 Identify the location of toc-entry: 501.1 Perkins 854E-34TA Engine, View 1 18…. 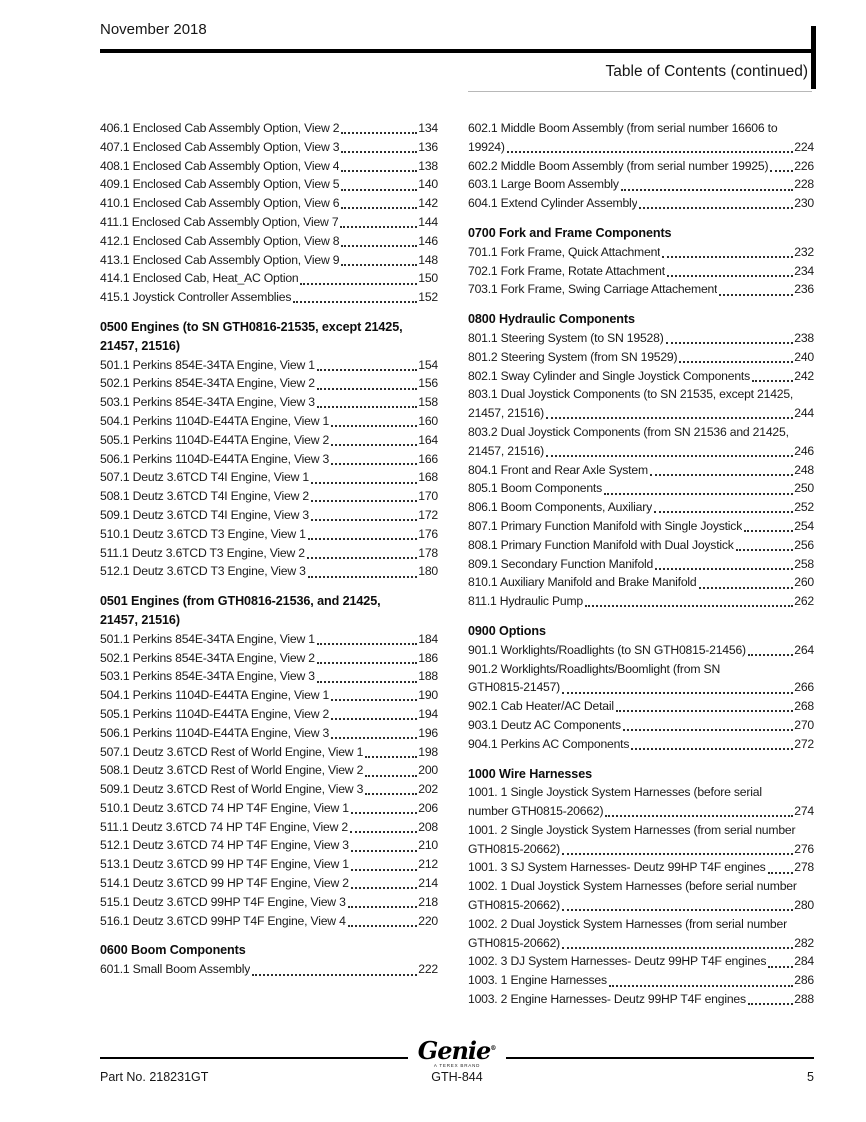
(269, 639).